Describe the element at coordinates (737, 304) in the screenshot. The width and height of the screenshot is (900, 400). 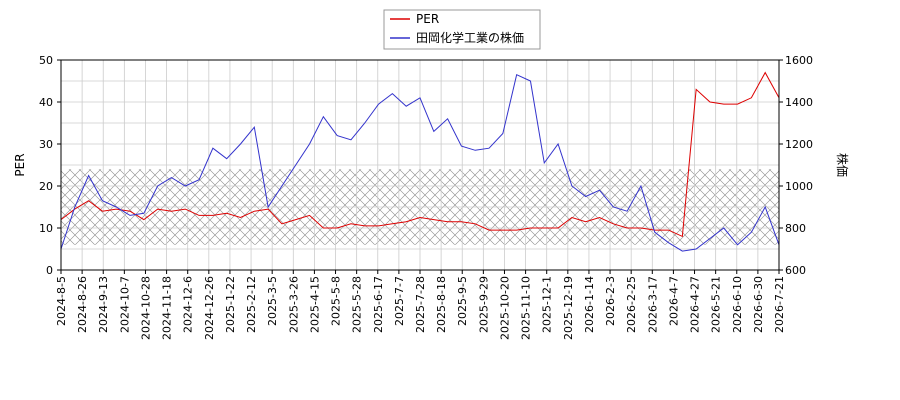
I see `x-tick-label: 2026-6-10` at that location.